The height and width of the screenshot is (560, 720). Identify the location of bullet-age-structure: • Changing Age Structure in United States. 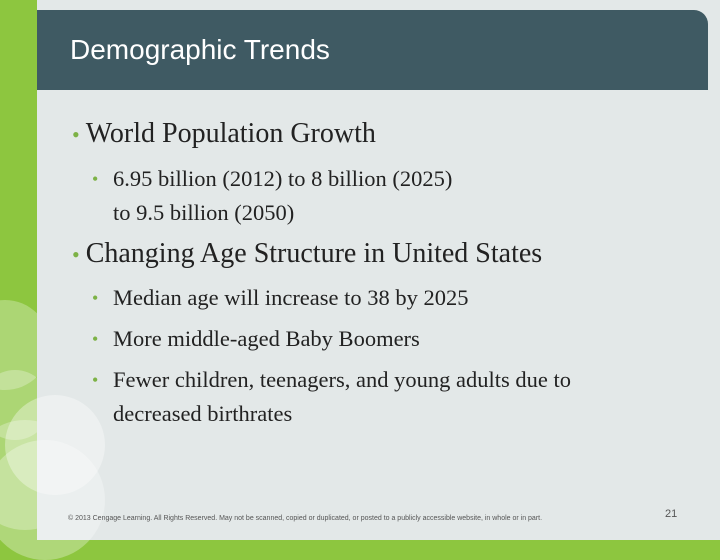
(307, 254).